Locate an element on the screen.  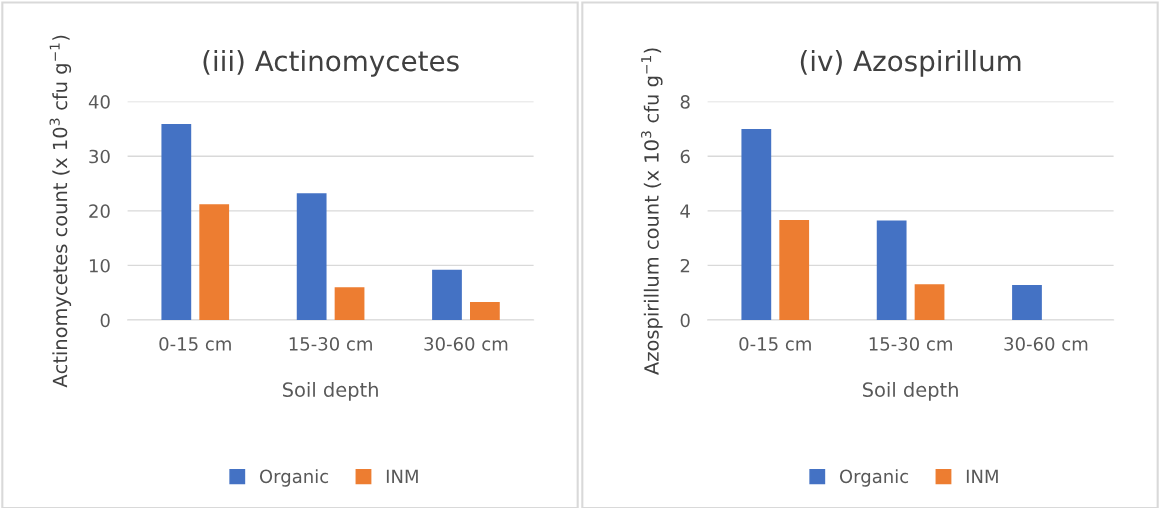
y-axis-title: Actinomycetes count (x 10$^{3}$ cfu g$^{−1}$) is located at coordinates (60, 211).